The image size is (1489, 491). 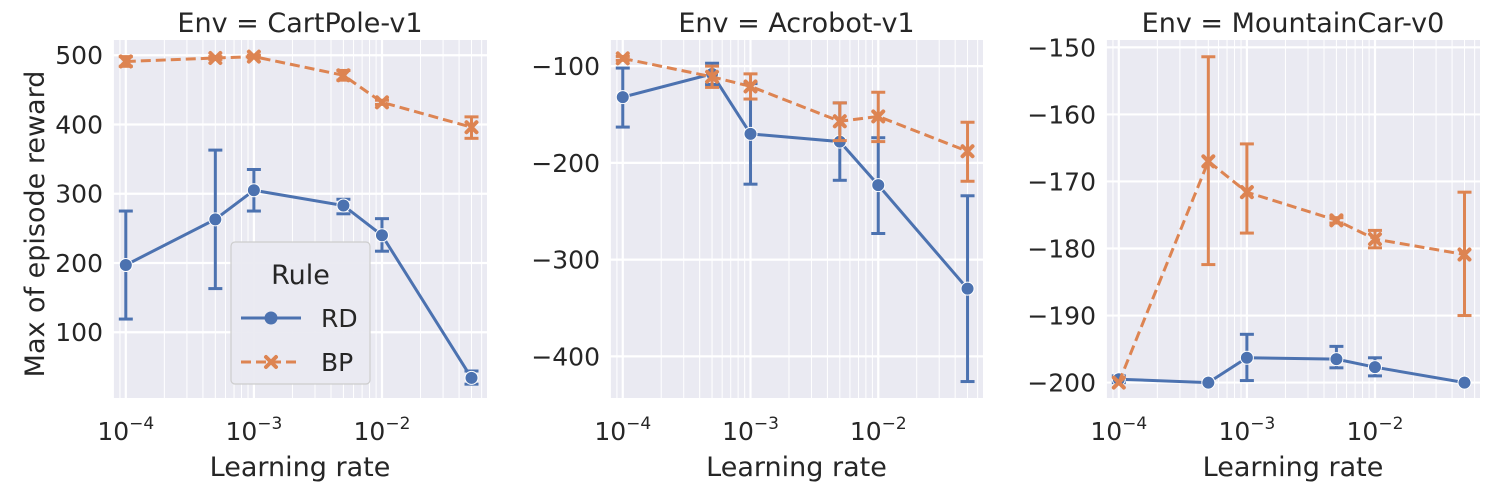 What do you see at coordinates (339, 318) in the screenshot?
I see `legend-label: RD` at bounding box center [339, 318].